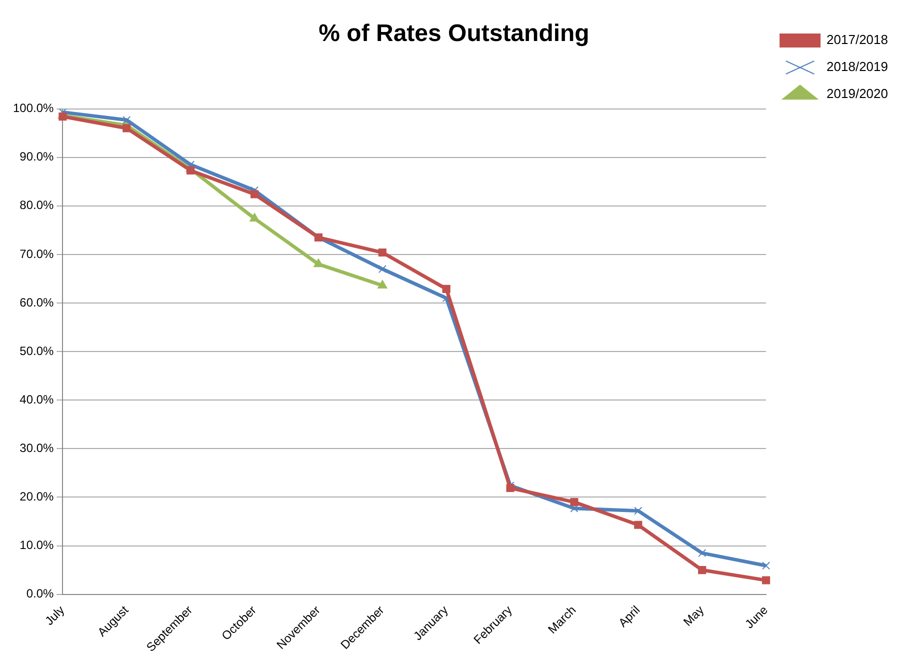 The image size is (908, 668). I want to click on y-tick-label: 0.0%, so click(40, 593).